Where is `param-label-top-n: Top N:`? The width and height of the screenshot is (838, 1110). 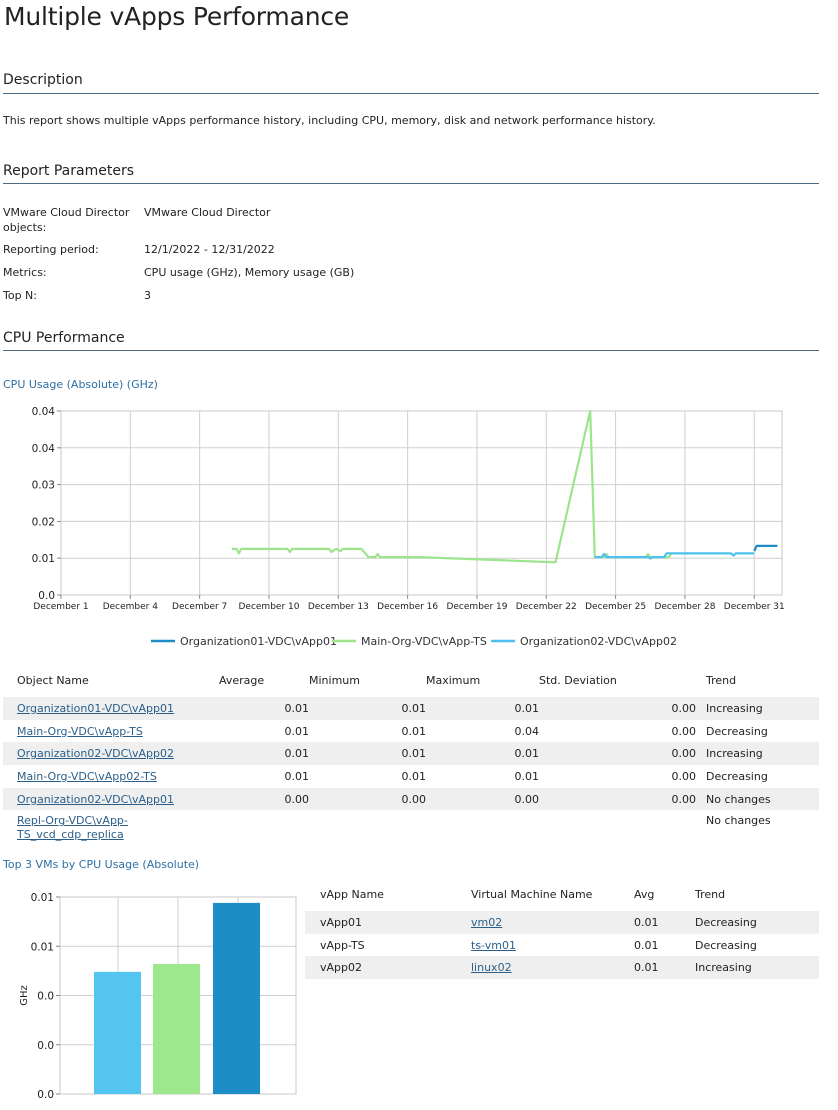 param-label-top-n: Top N: is located at coordinates (20, 295).